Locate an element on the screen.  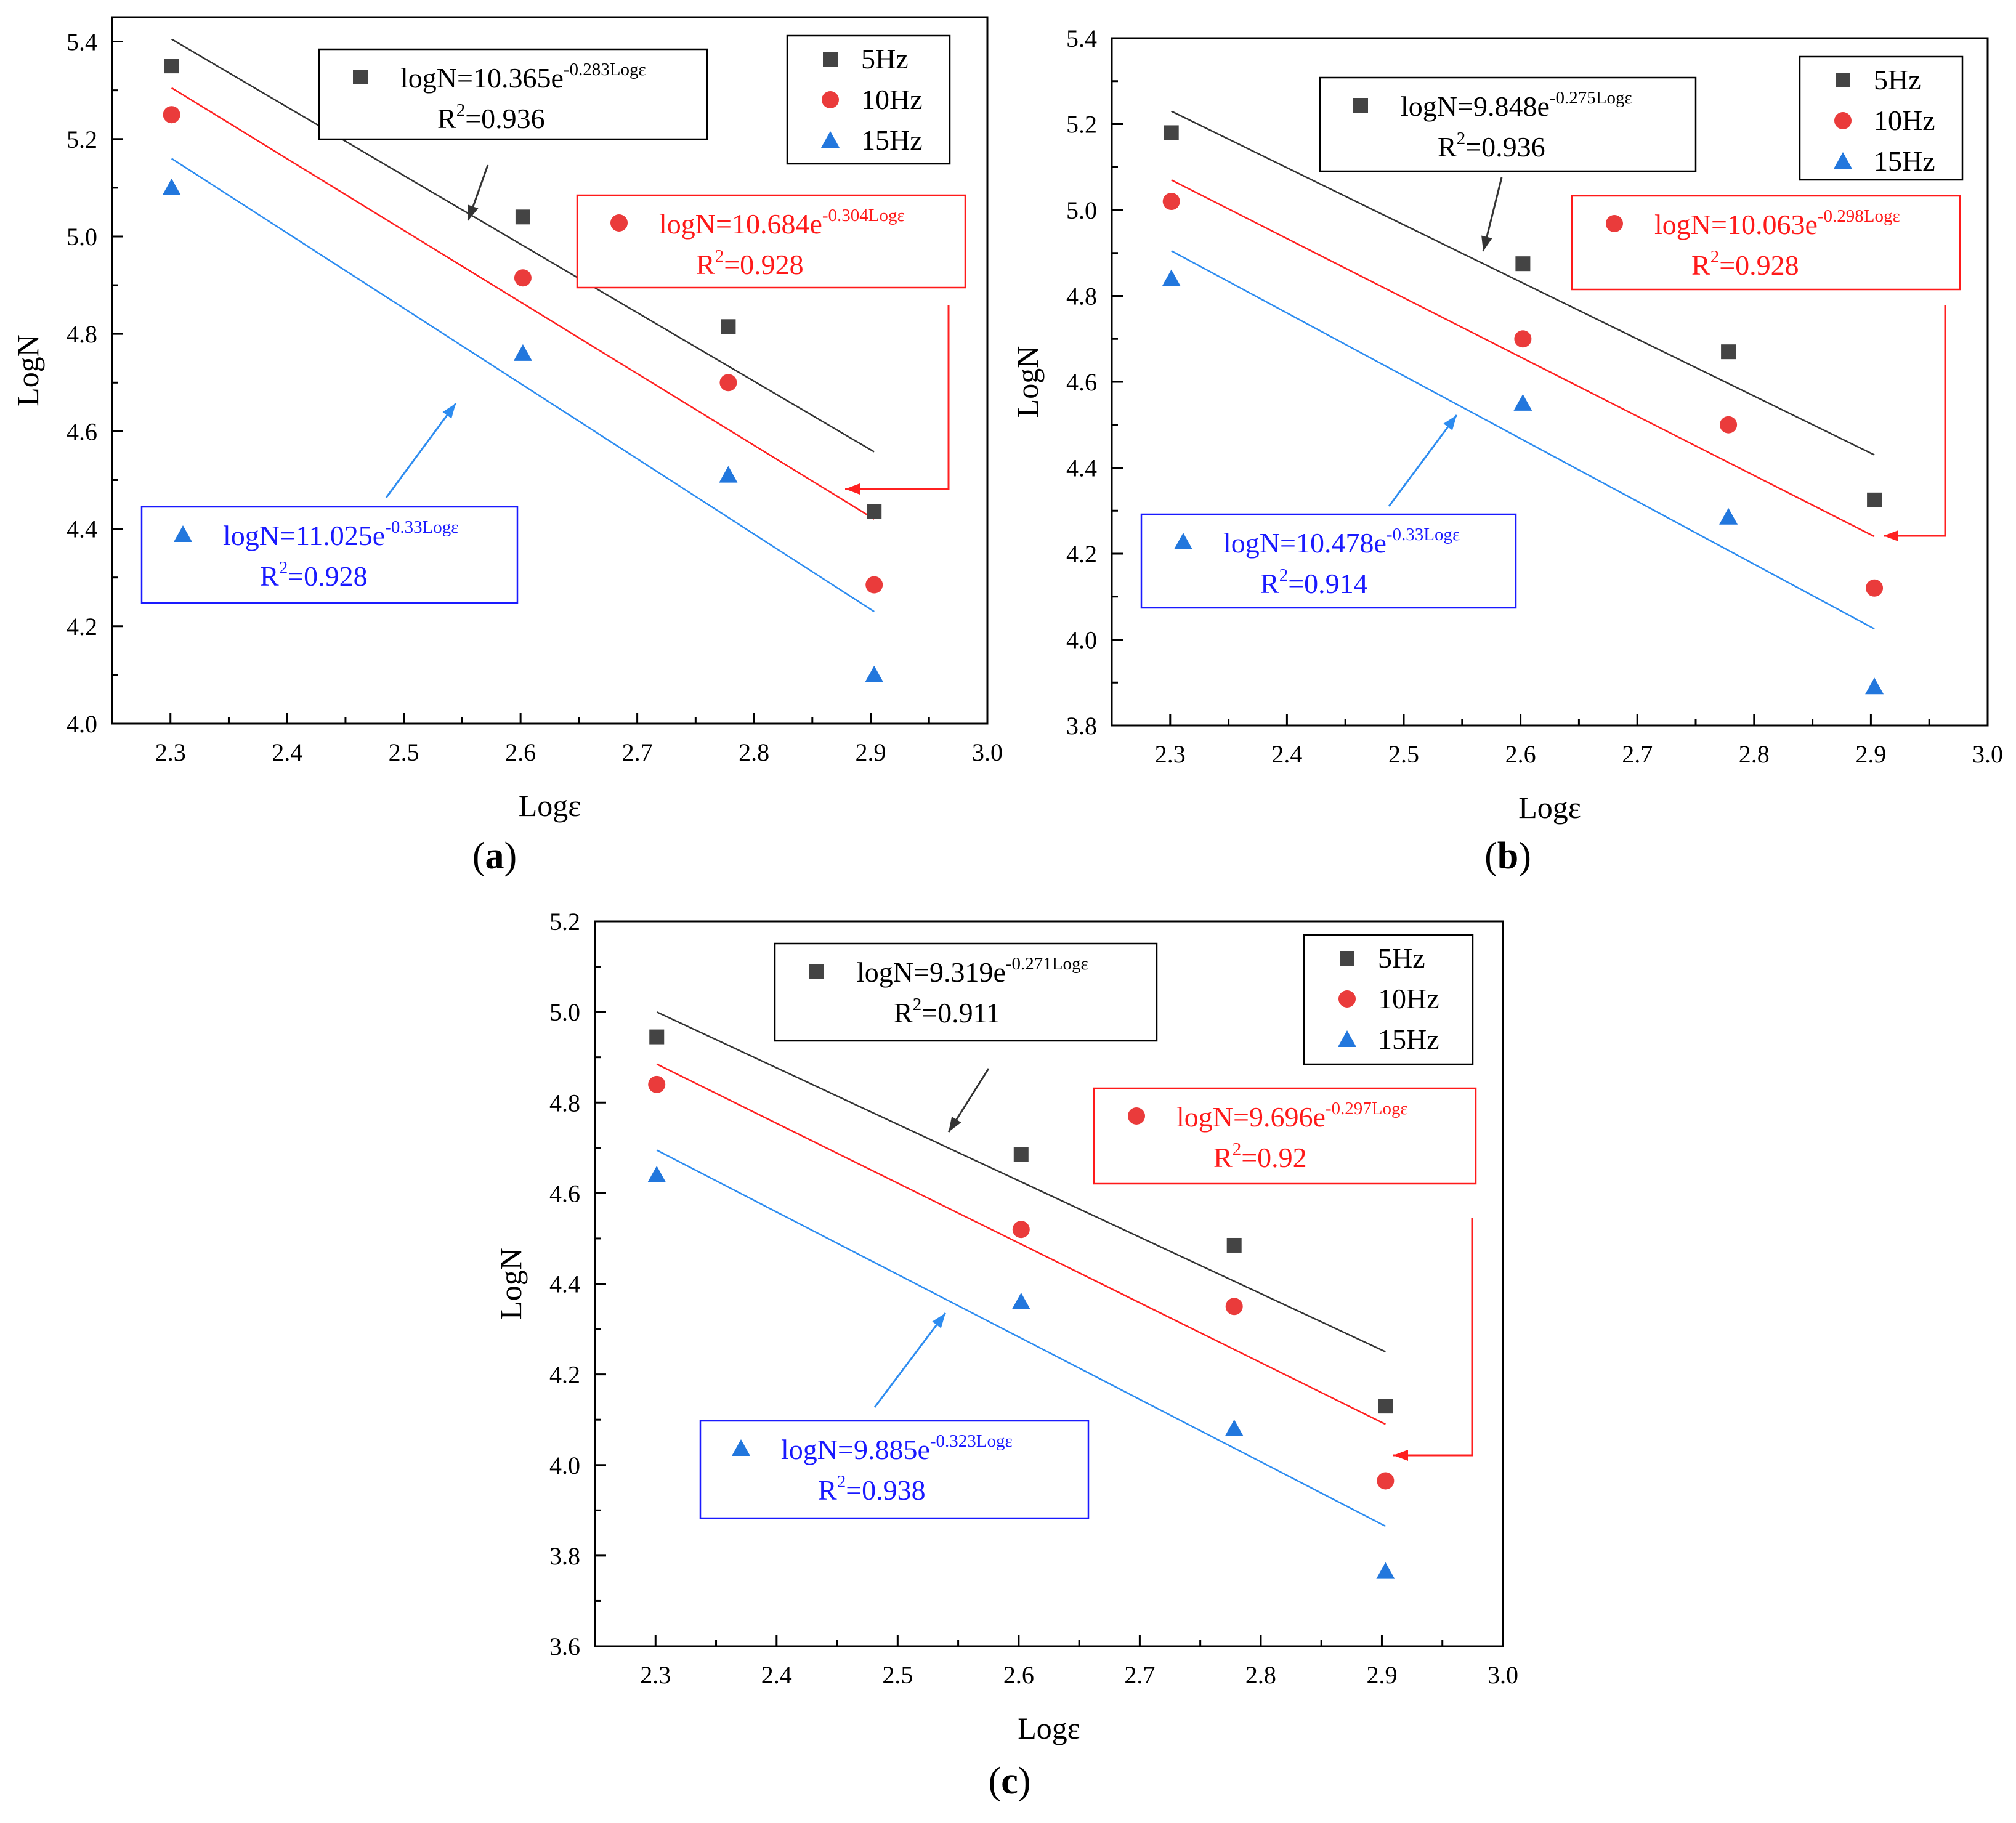
panel-a-x-tick-label: 2.3 is located at coordinates (170, 752).